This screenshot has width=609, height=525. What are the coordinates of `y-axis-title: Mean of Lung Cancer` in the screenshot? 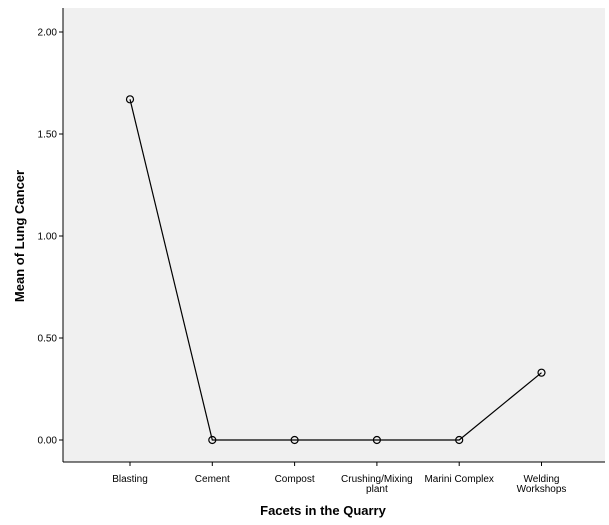 It's located at (19, 236).